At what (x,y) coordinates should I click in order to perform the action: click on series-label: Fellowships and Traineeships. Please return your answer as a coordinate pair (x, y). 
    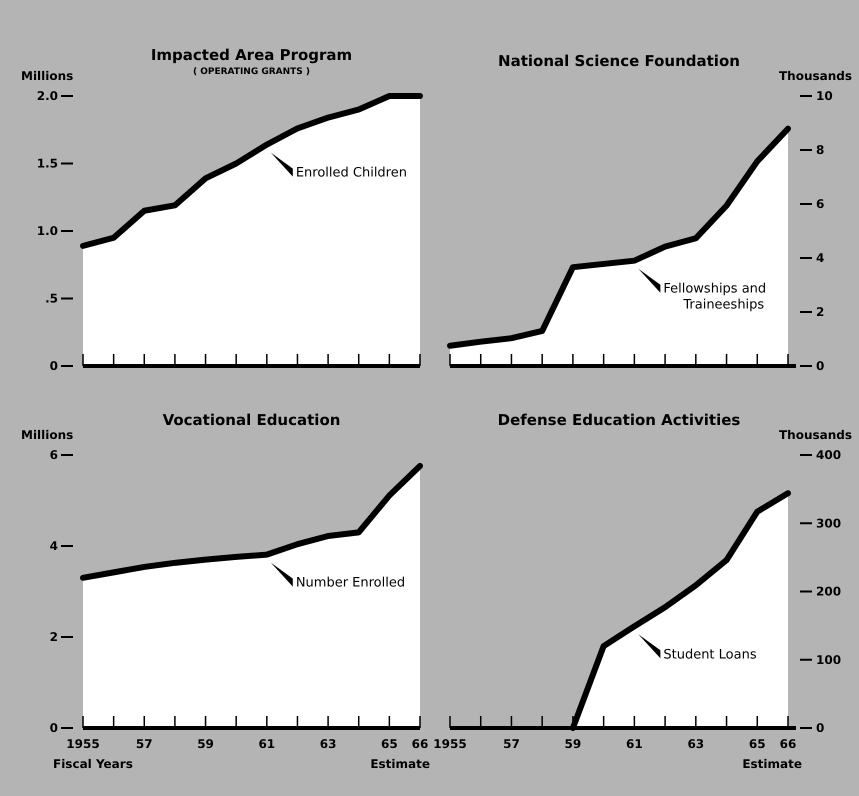
    Looking at the image, I should click on (714, 297).